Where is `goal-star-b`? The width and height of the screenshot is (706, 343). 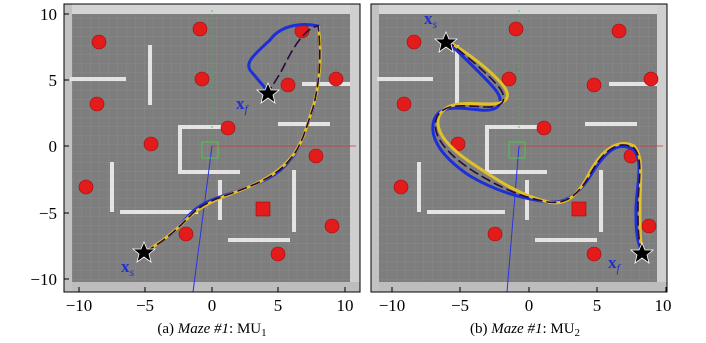
goal-star-b is located at coordinates (642, 252).